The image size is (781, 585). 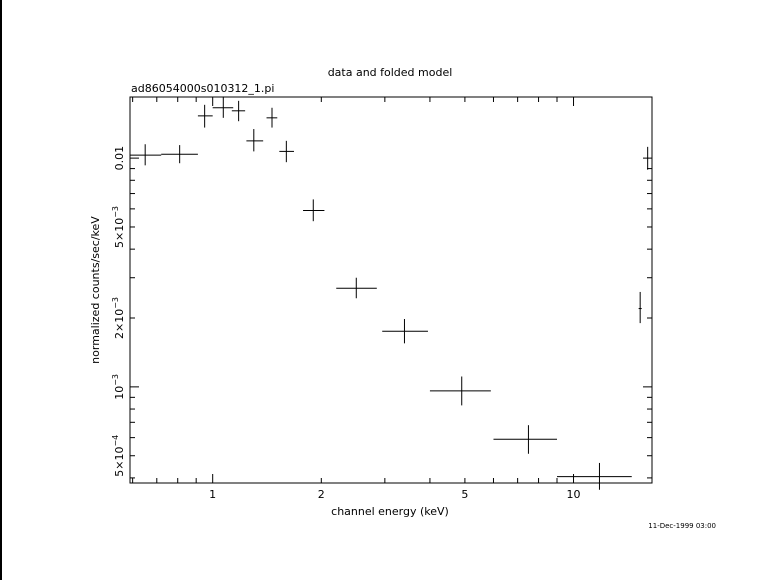 What do you see at coordinates (682, 526) in the screenshot?
I see `timestamp: 11-Dec-1999 03:00` at bounding box center [682, 526].